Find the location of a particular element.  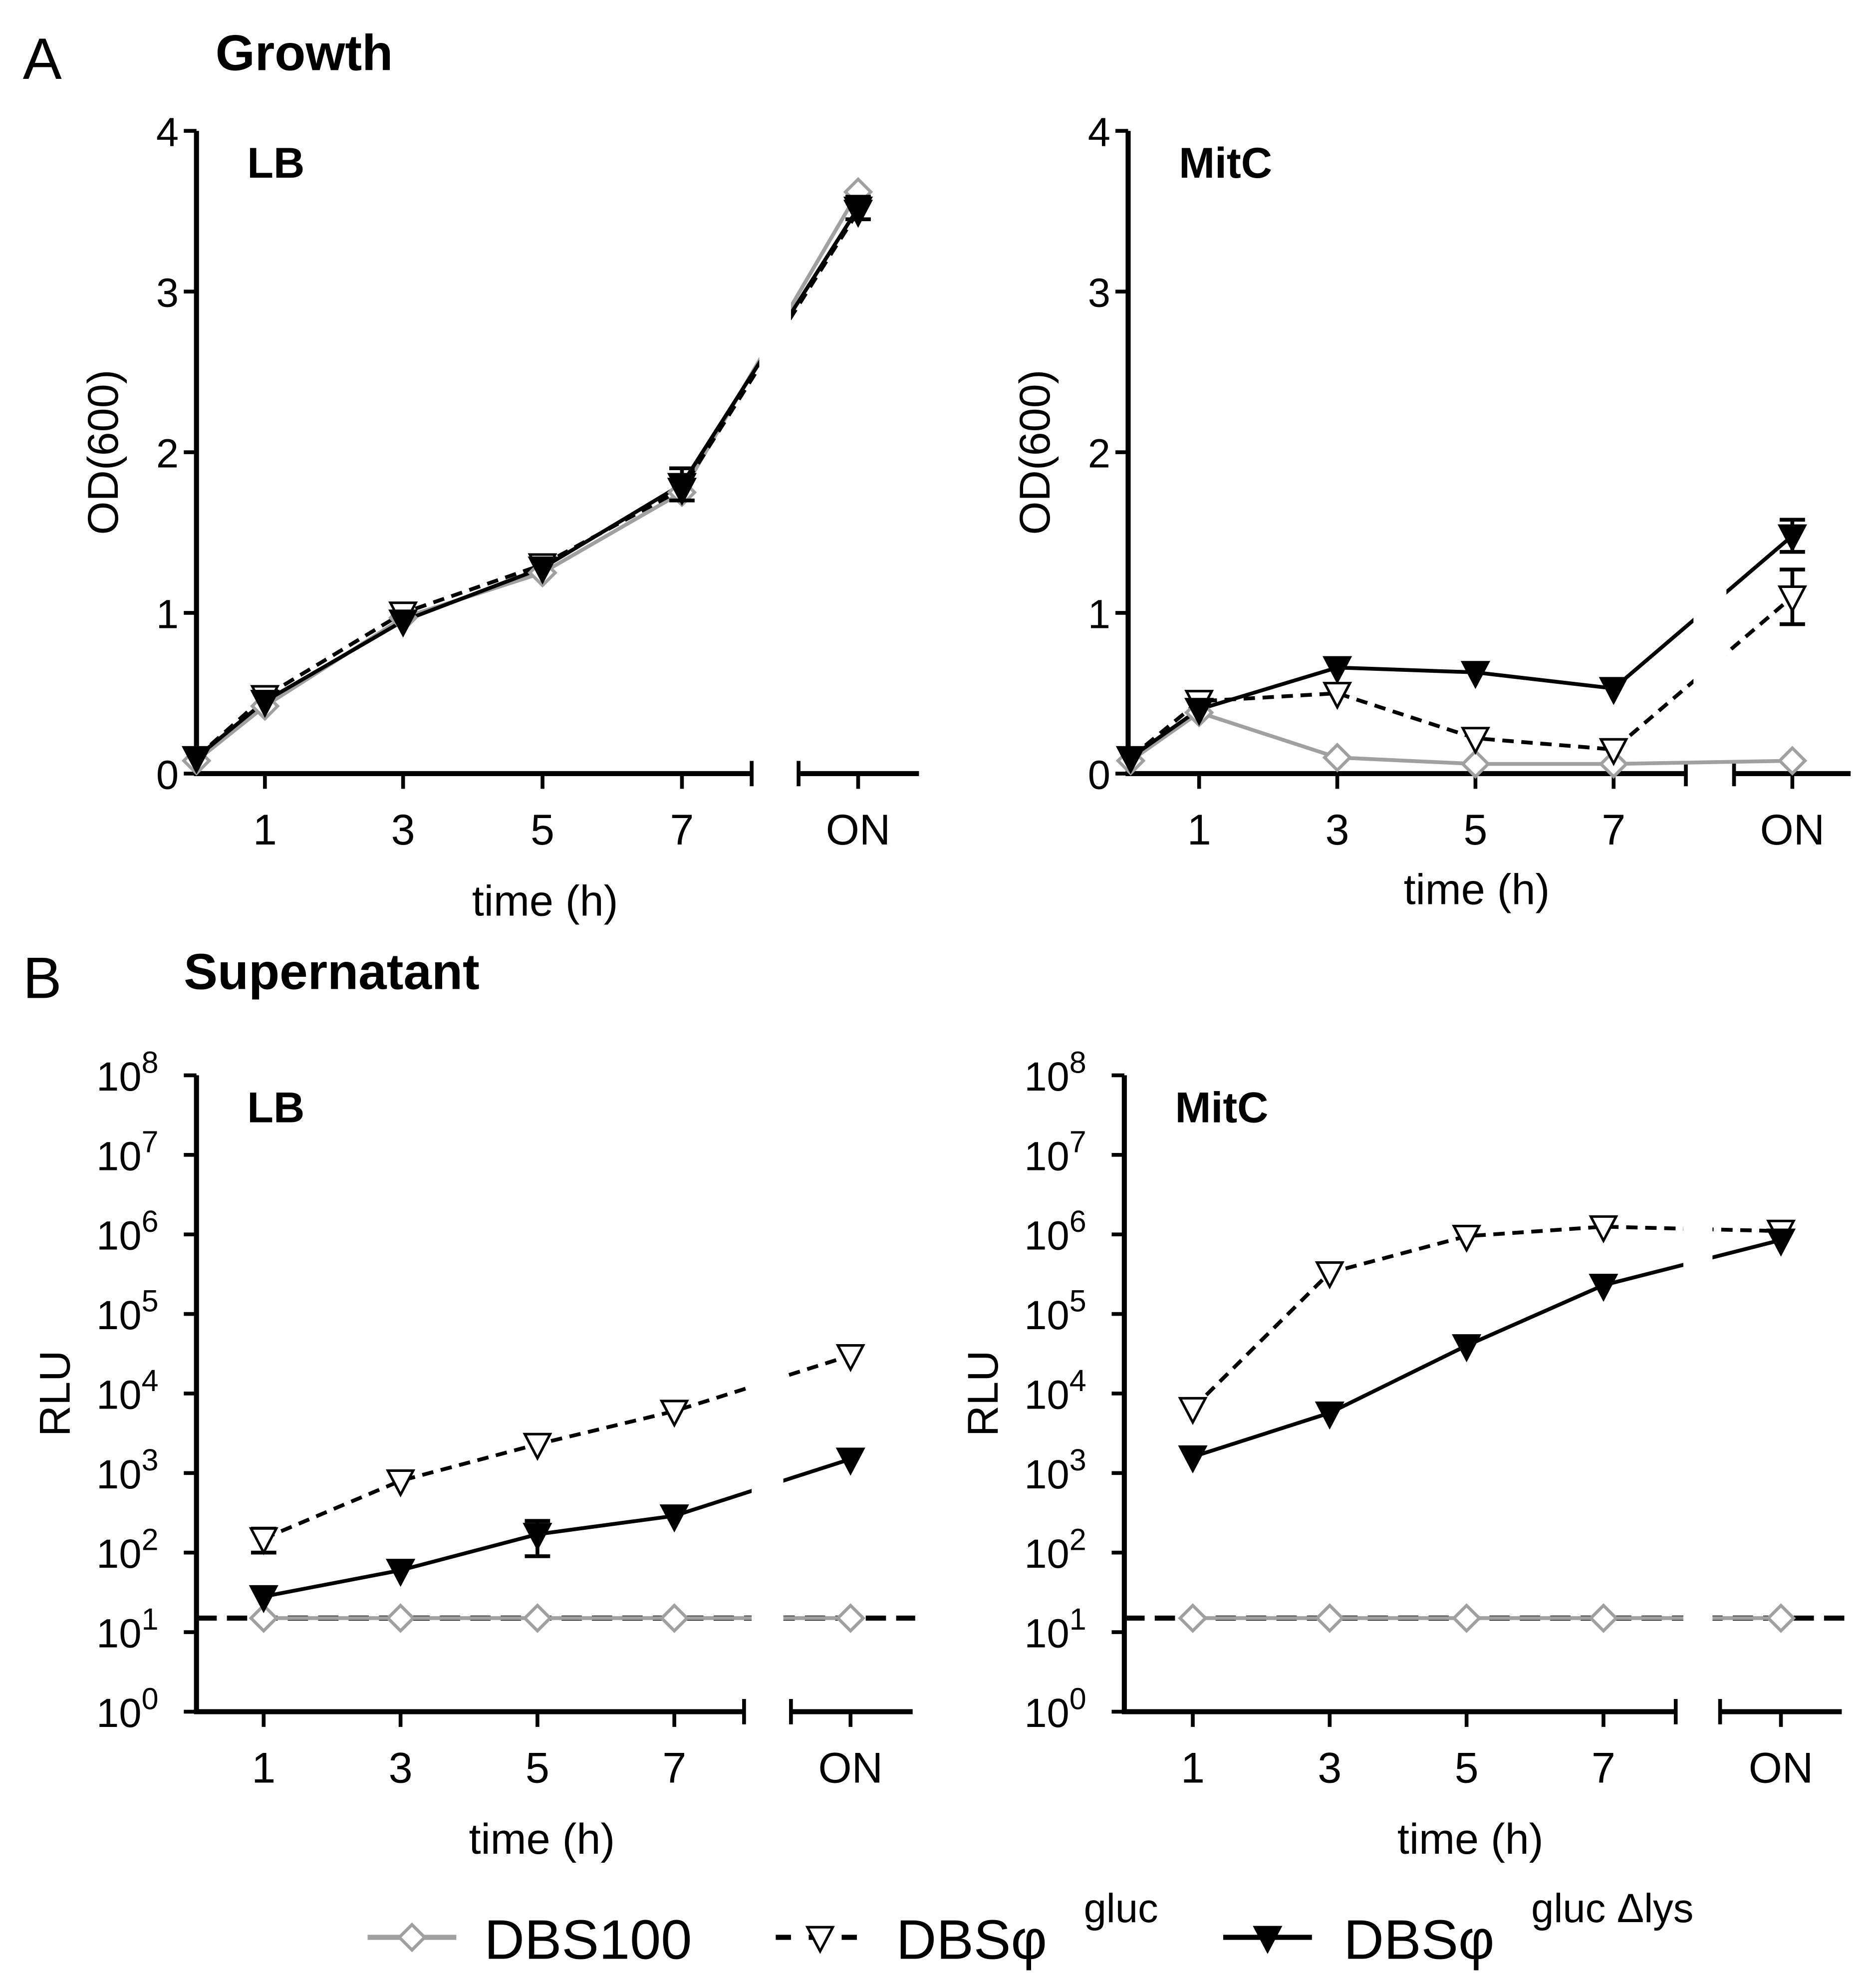

y-axis-label: RLU is located at coordinates (983, 1394).